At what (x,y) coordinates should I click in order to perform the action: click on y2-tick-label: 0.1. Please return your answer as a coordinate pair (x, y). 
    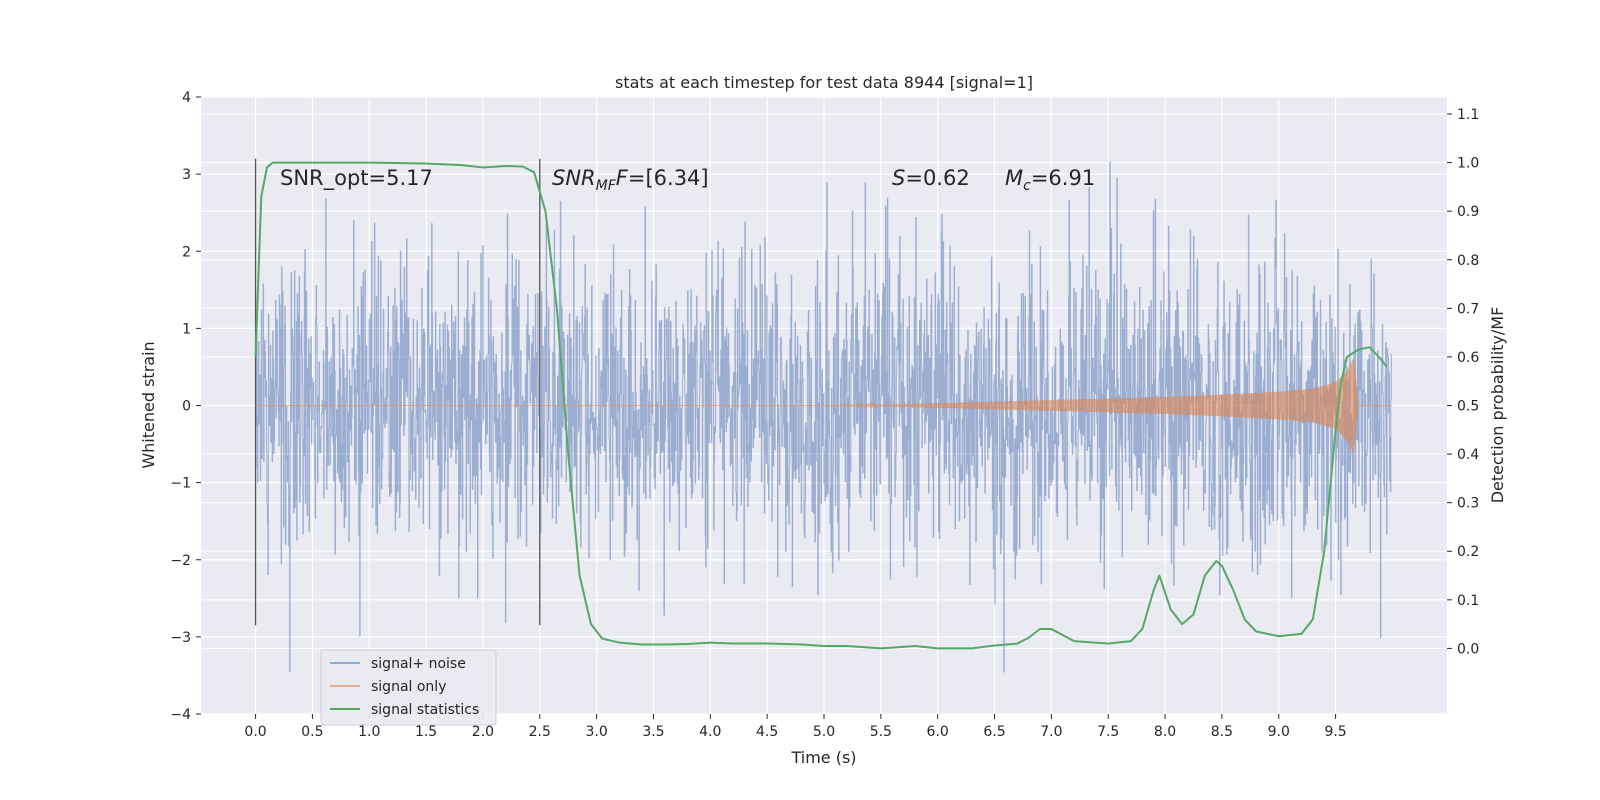
    Looking at the image, I should click on (1468, 601).